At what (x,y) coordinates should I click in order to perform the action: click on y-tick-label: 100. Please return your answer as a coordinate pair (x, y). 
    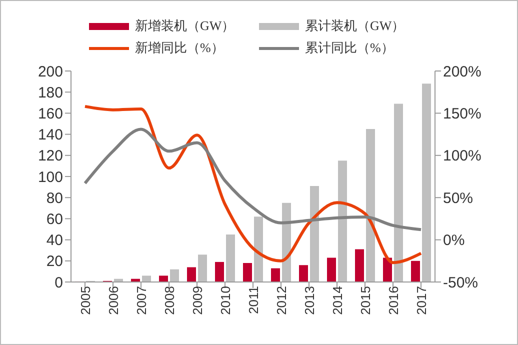
    Looking at the image, I should click on (50, 177).